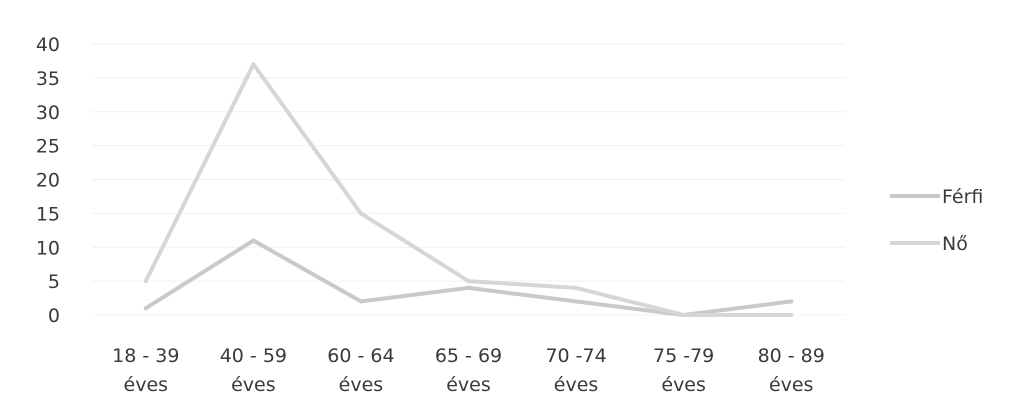 This screenshot has height=419, width=1013. I want to click on x-tick-label: 75 -79, so click(683, 356).